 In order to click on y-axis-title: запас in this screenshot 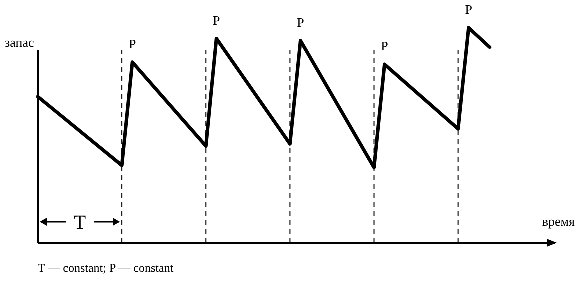, I will do `click(19, 42)`.